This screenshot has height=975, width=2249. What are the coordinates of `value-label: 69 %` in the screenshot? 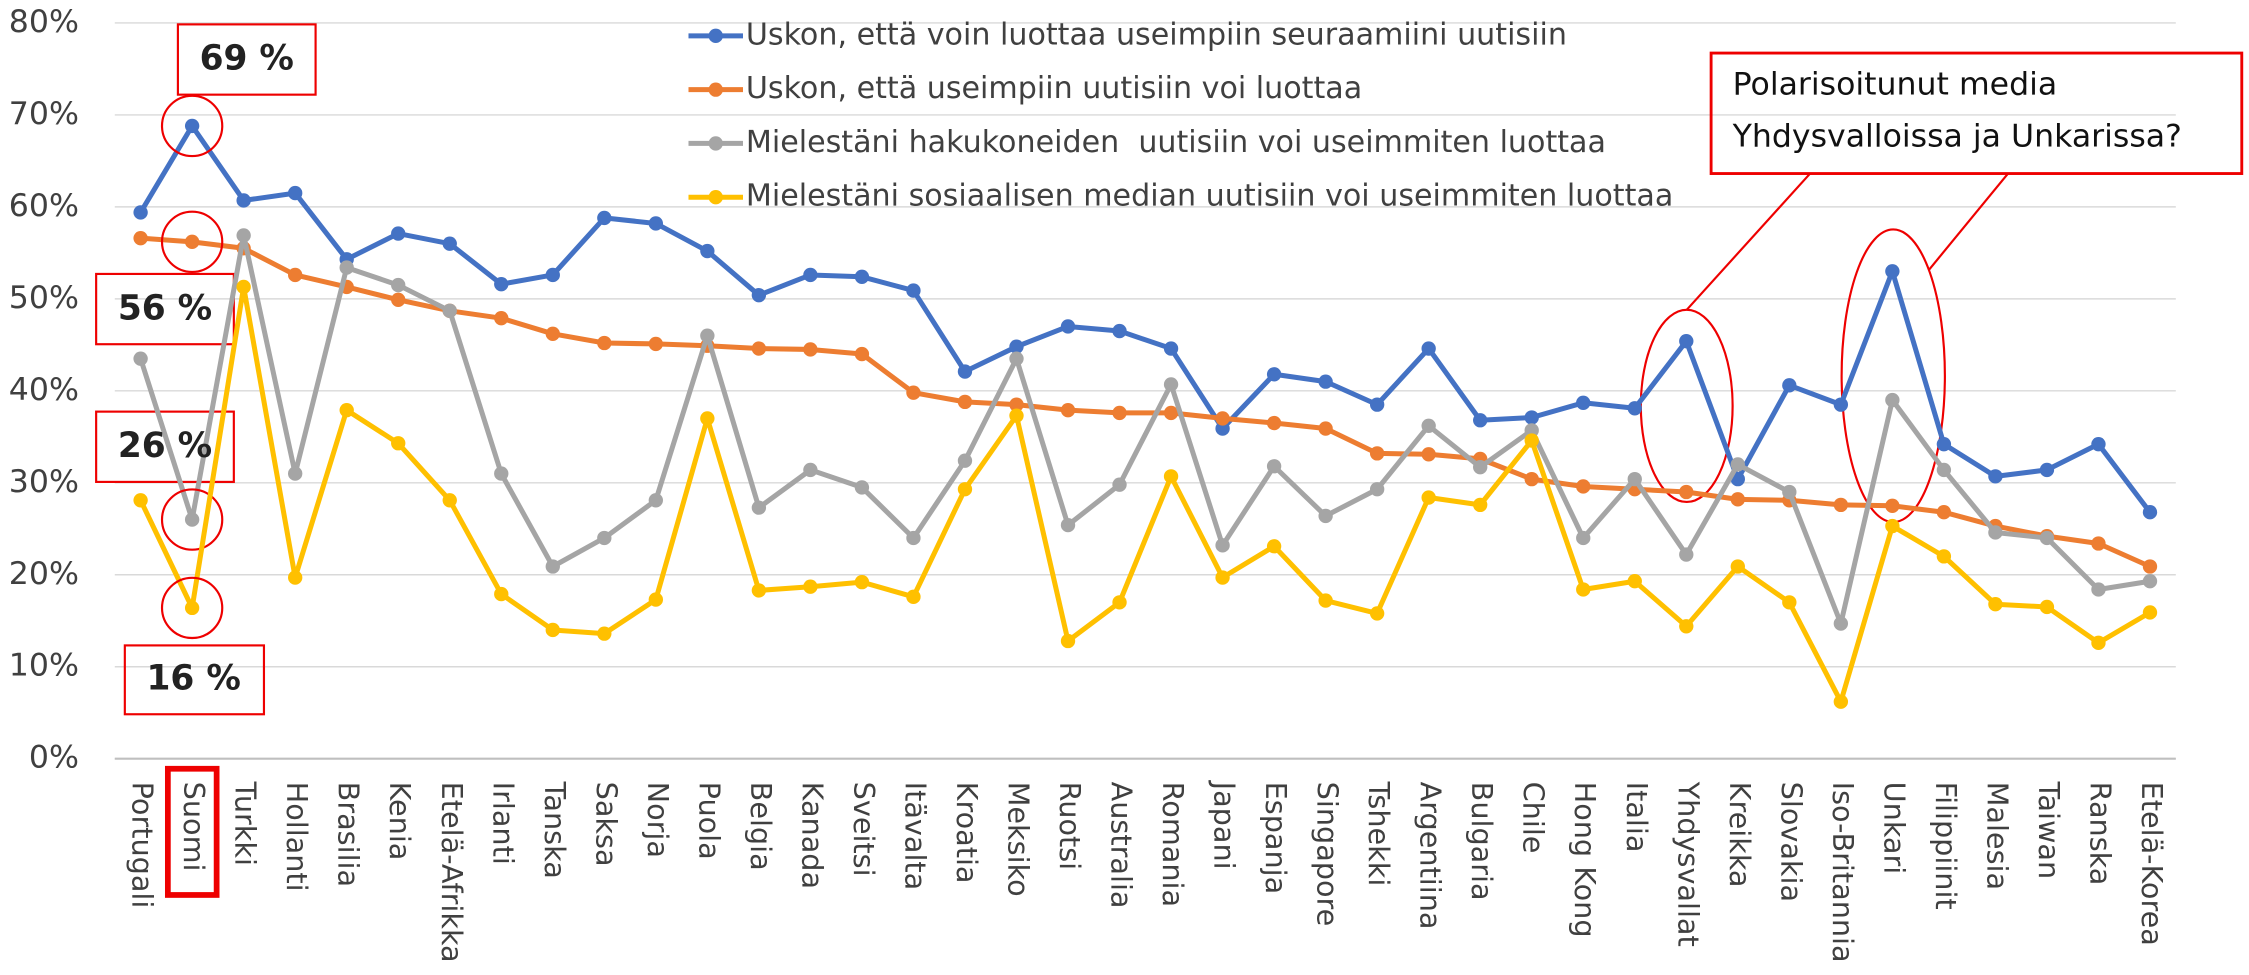 It's located at (247, 59).